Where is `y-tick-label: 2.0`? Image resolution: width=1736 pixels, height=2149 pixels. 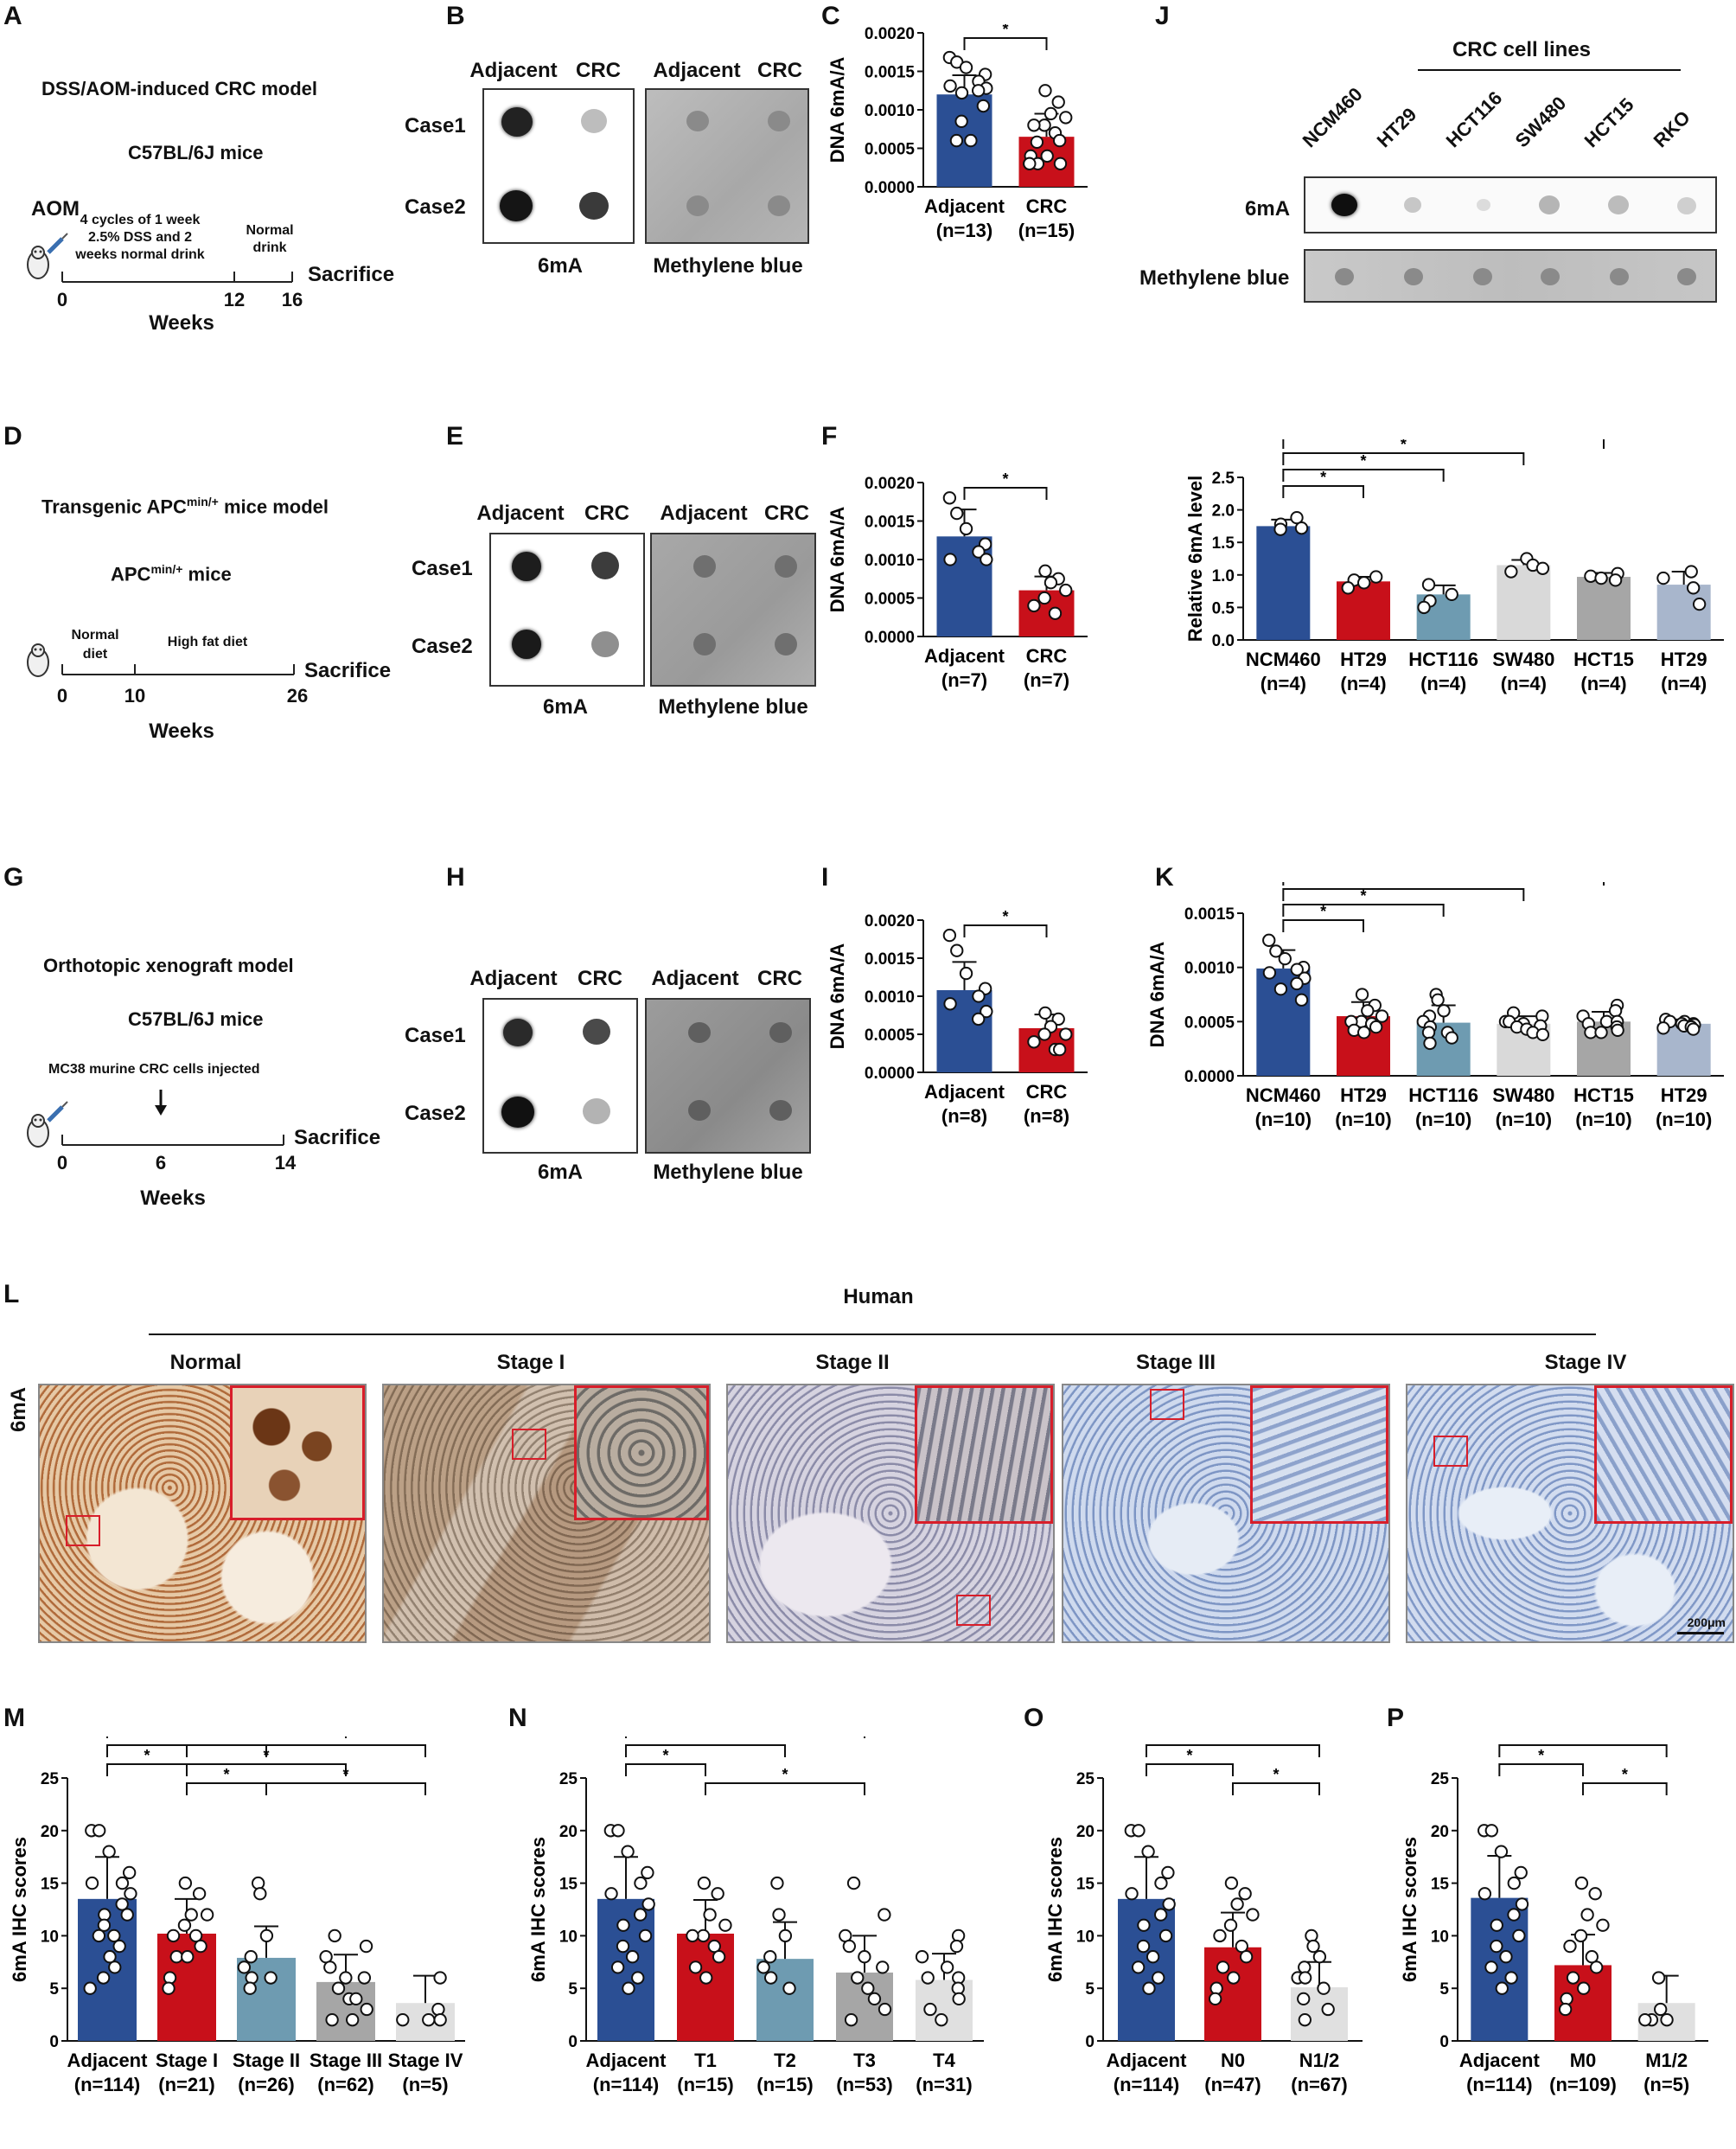
y-tick-label: 2.0 is located at coordinates (1223, 511).